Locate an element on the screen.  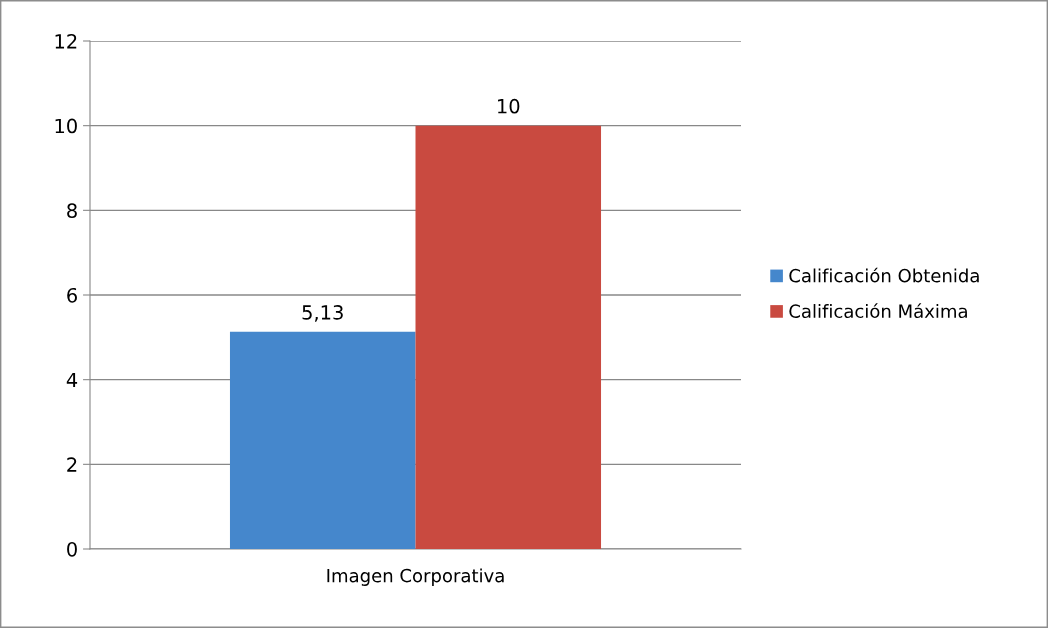
legend-label: Calificación Máxima is located at coordinates (878, 310).